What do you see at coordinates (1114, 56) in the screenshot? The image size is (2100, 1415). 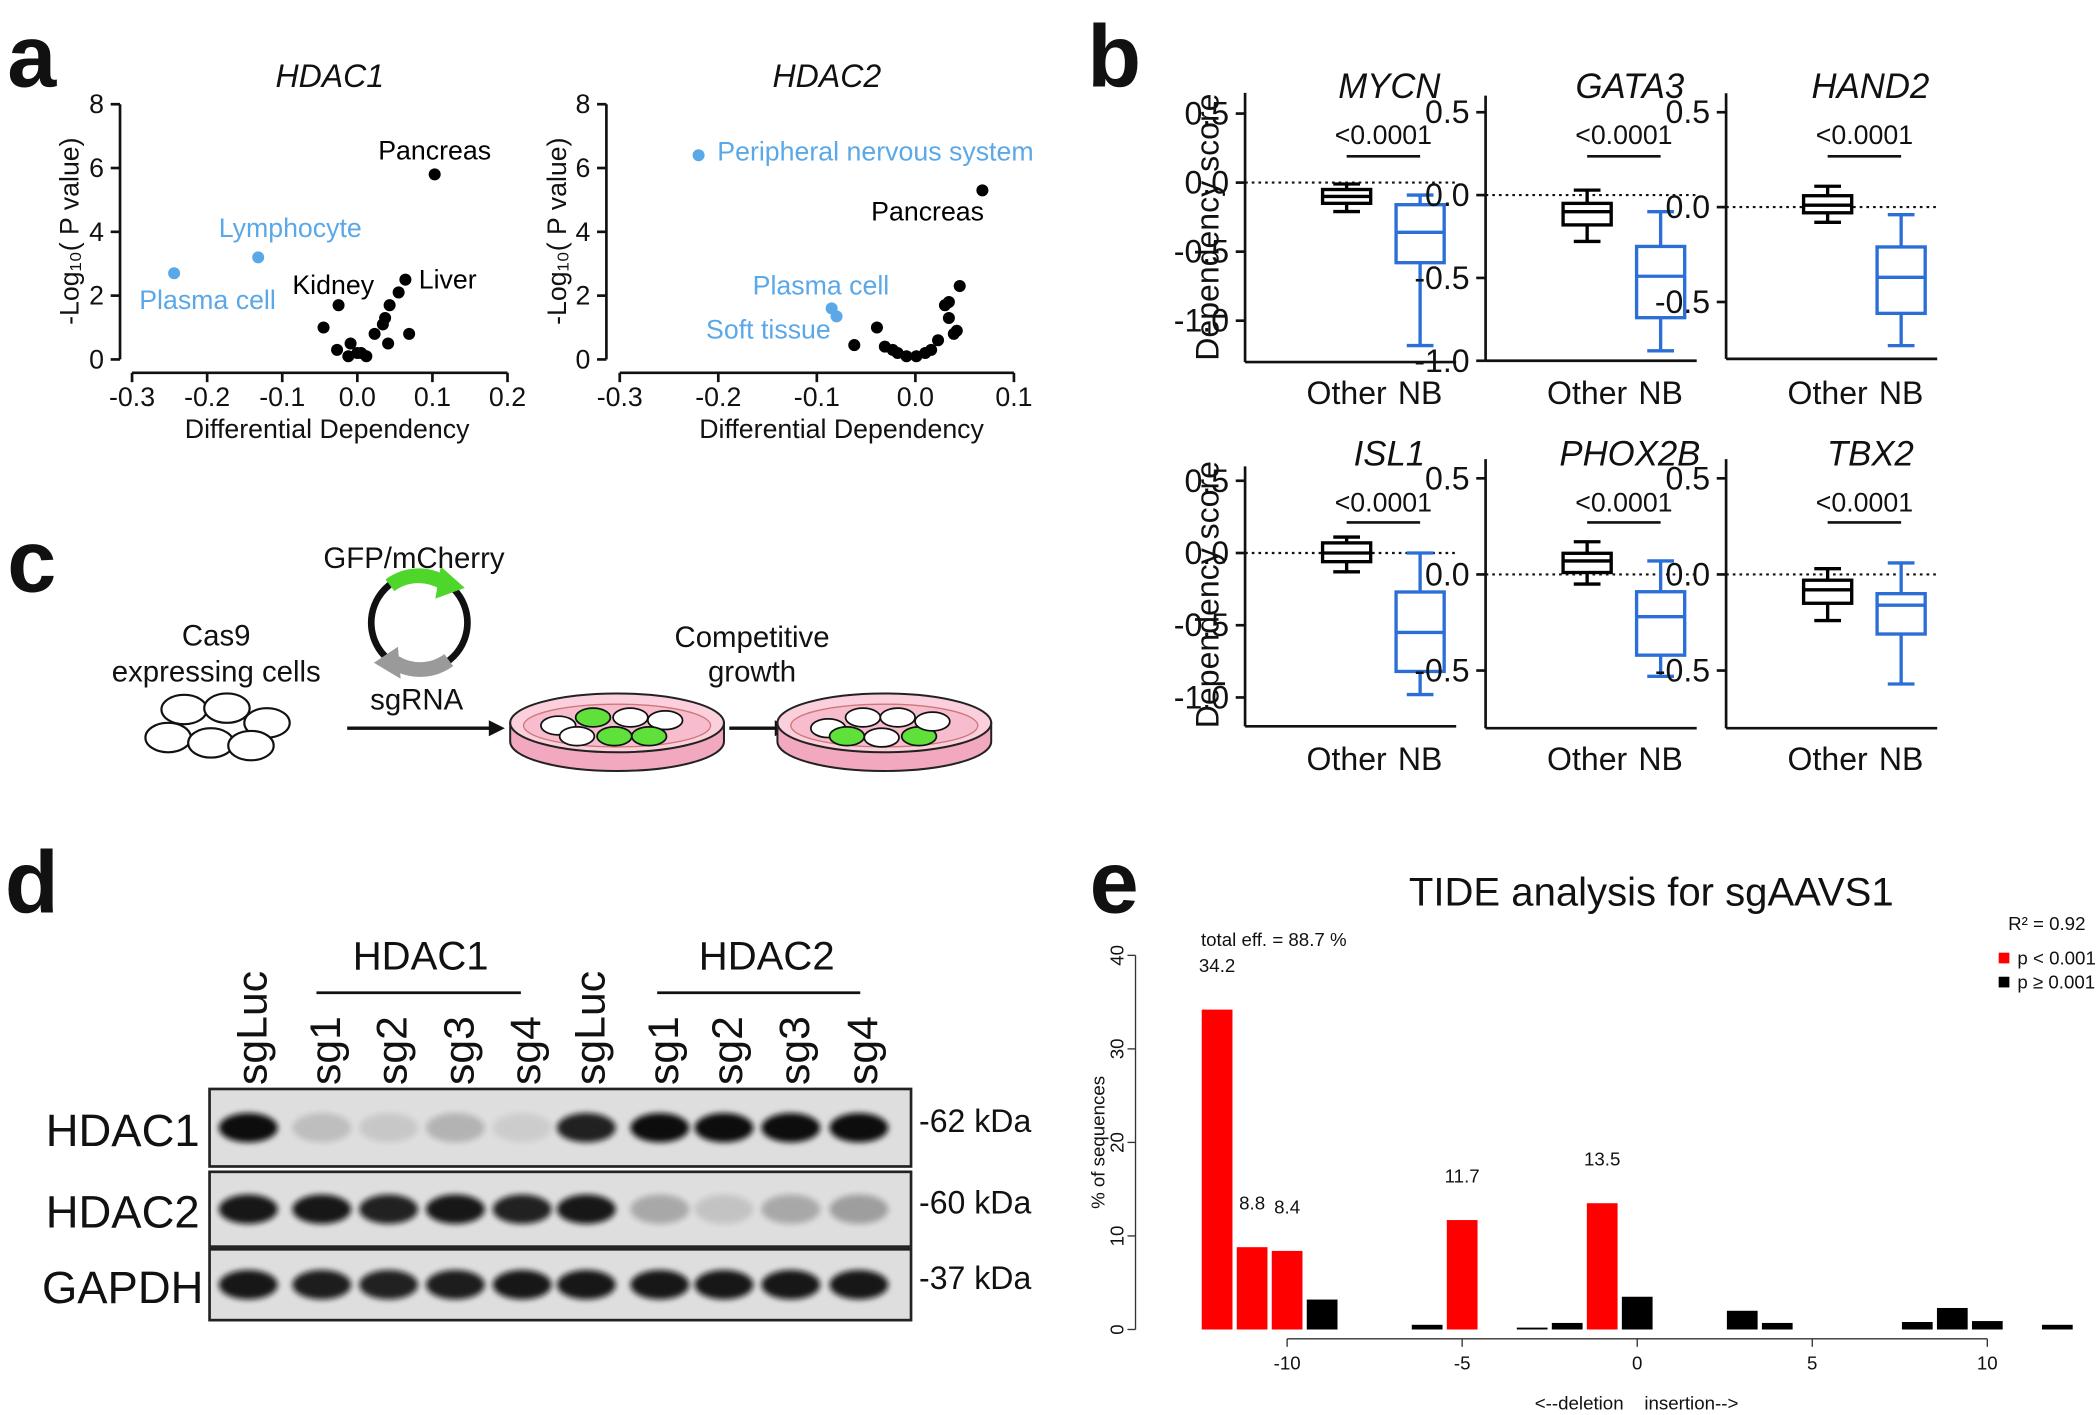 I see `panel-label: b` at bounding box center [1114, 56].